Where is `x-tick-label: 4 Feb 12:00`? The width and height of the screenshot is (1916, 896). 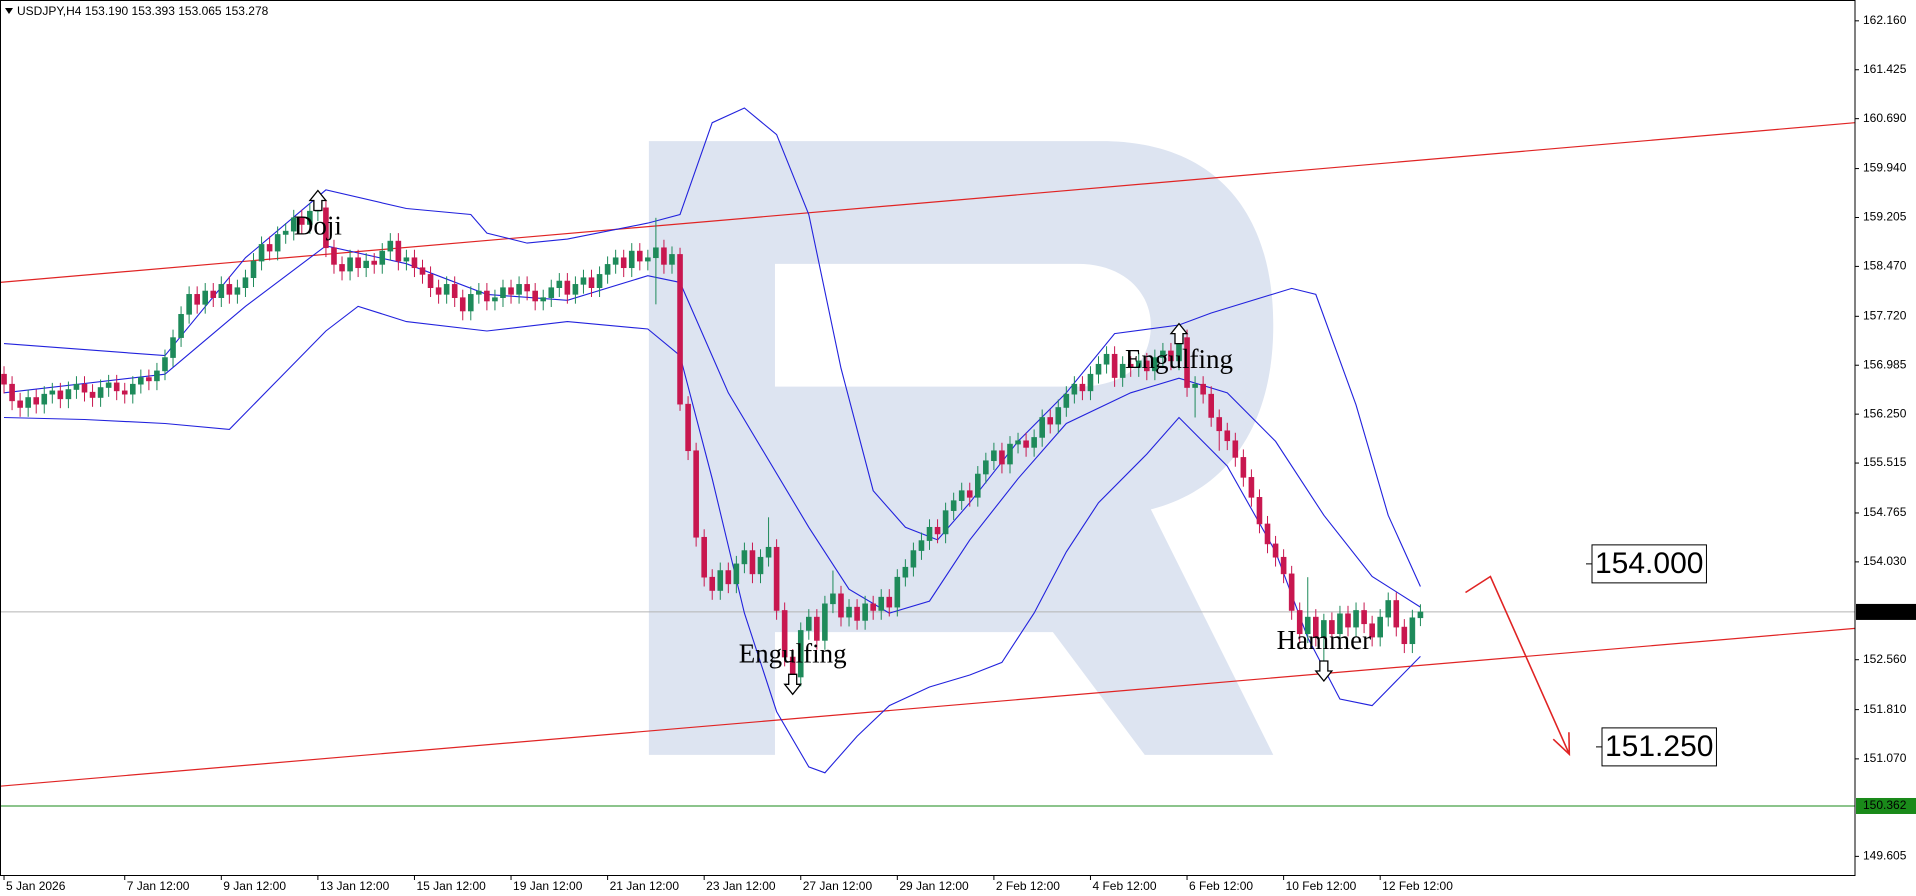 x-tick-label: 4 Feb 12:00 is located at coordinates (1124, 886).